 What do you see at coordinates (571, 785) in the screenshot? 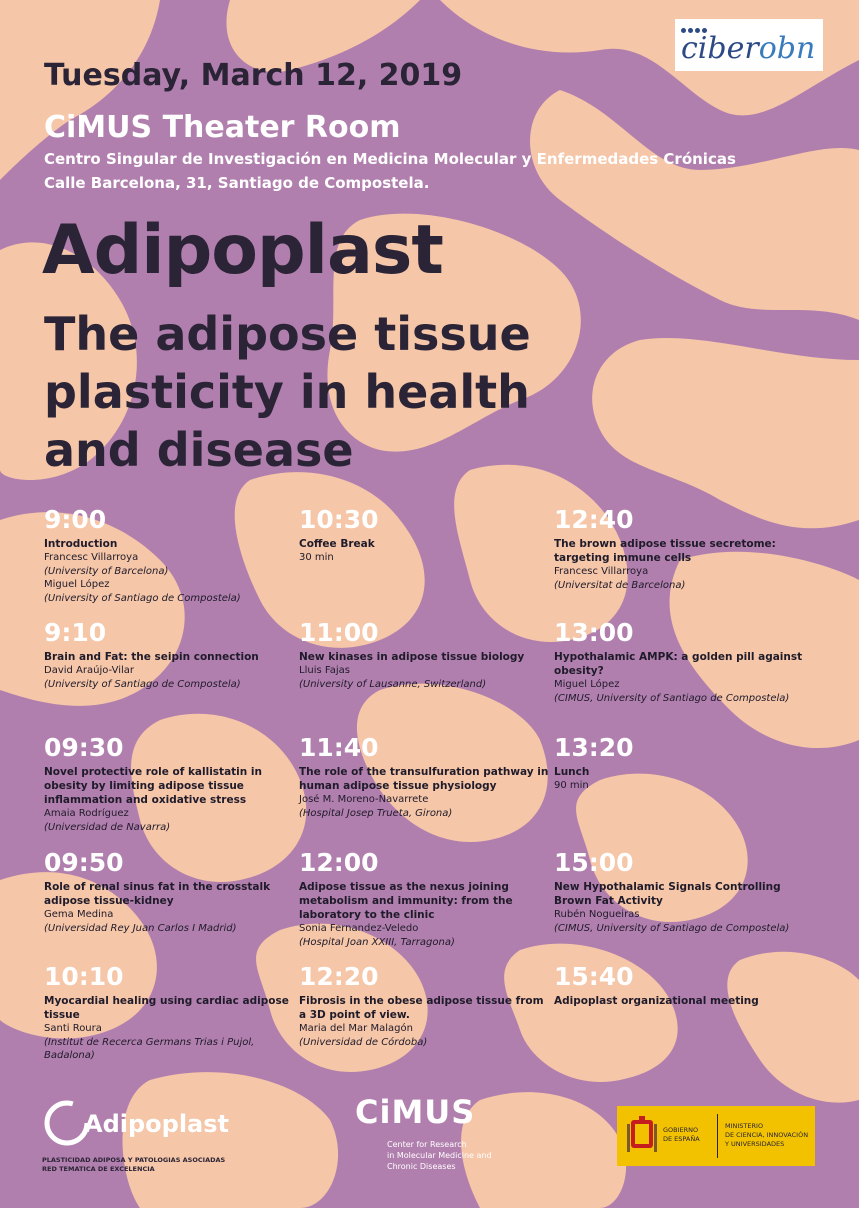
I see `slot-speaker: 90 min` at bounding box center [571, 785].